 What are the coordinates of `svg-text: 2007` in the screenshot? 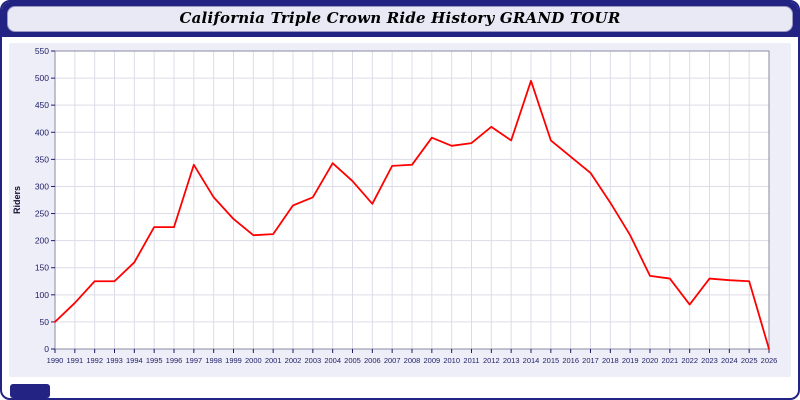 It's located at (392, 360).